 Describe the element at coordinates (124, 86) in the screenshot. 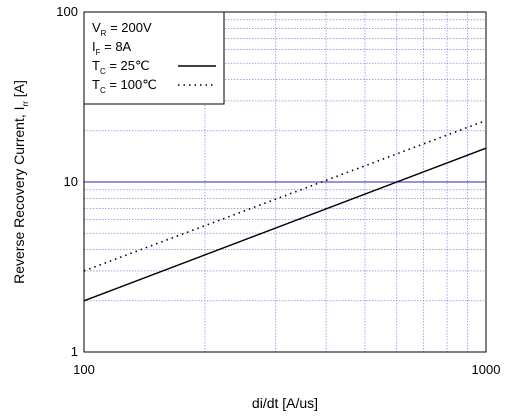

I see `legend-entry: TC = 100℃` at that location.